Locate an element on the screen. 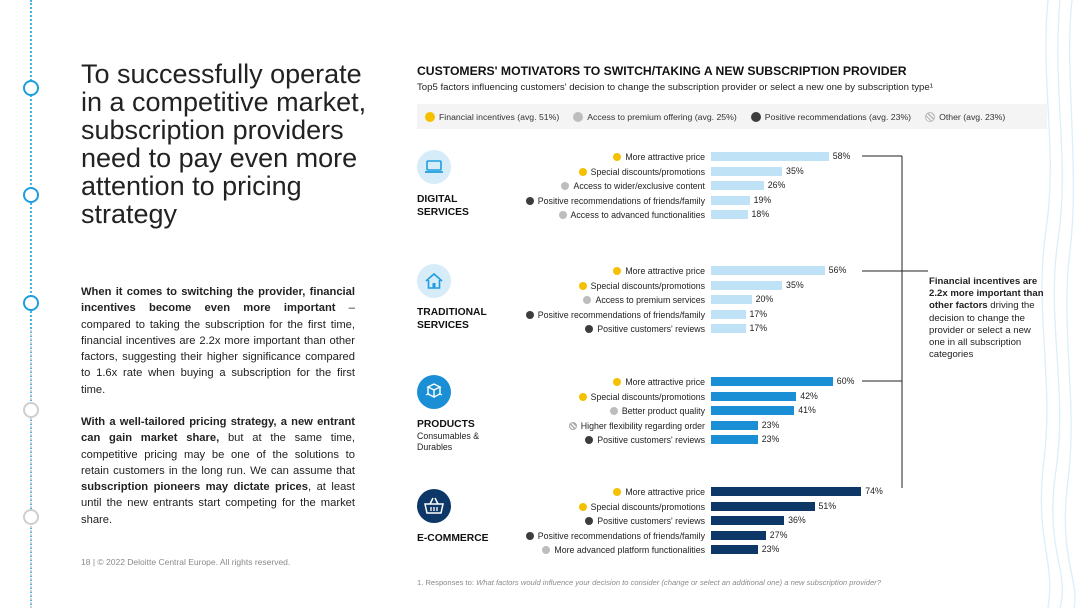  factor-label: More advanced platform functionalities is located at coordinates (623, 550).